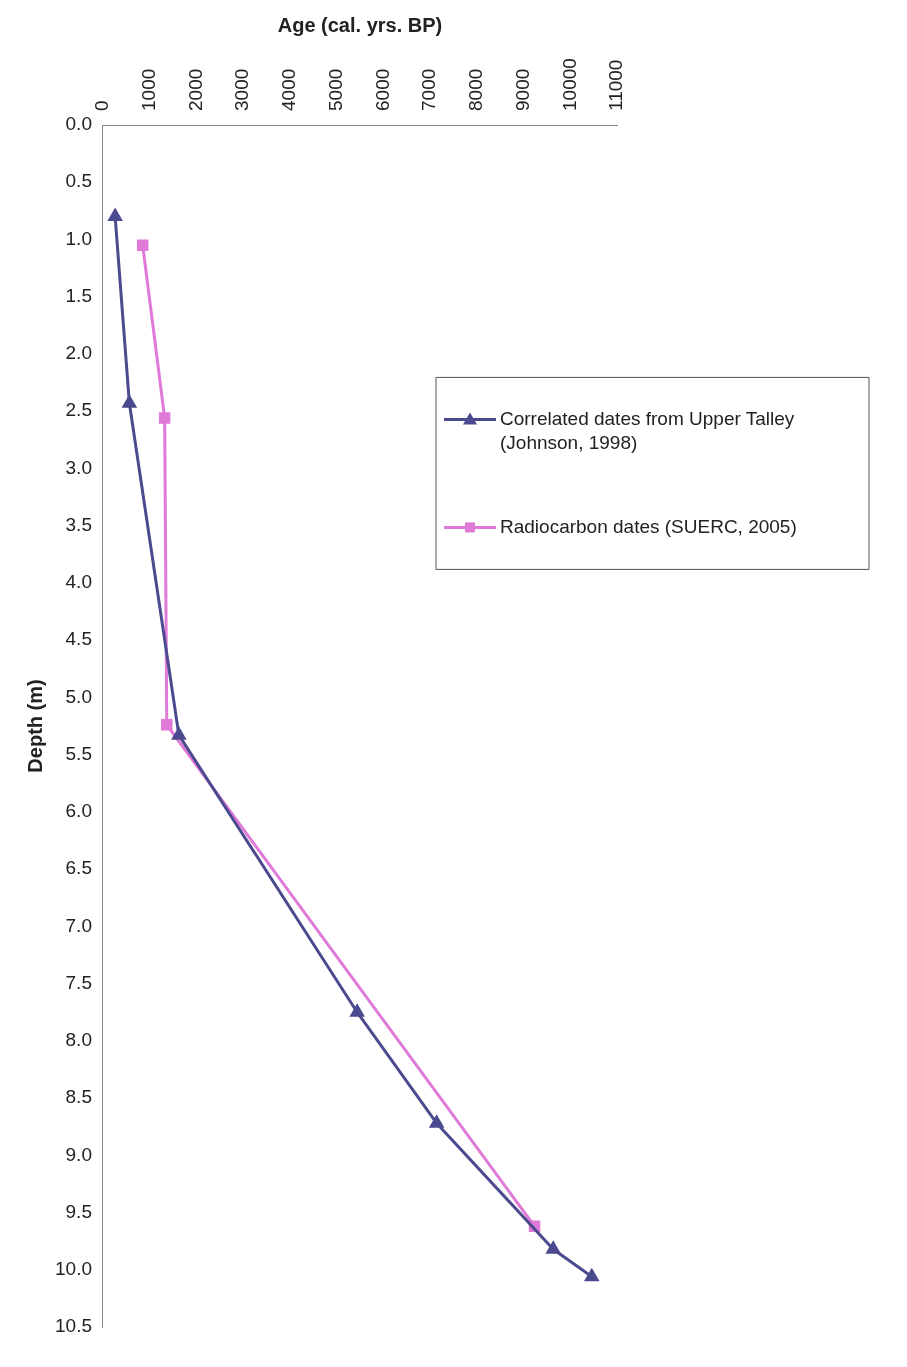  What do you see at coordinates (647, 430) in the screenshot?
I see `legend-label: Correlated dates from Upper Talley (Johnson, 1998)` at bounding box center [647, 430].